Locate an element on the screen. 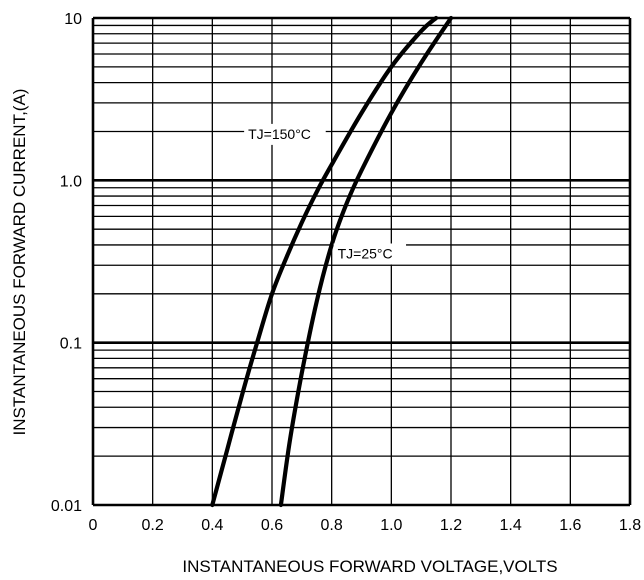 This screenshot has width=644, height=580. x-tick-label: 0 is located at coordinates (93, 525).